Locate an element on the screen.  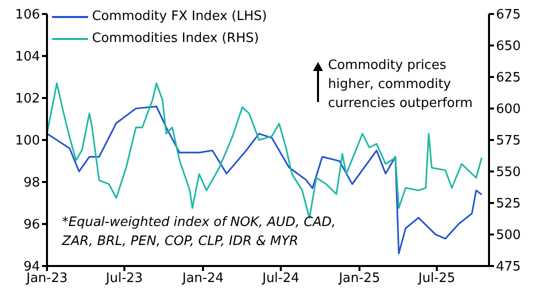
y-tick-label: 104 is located at coordinates (27, 57).